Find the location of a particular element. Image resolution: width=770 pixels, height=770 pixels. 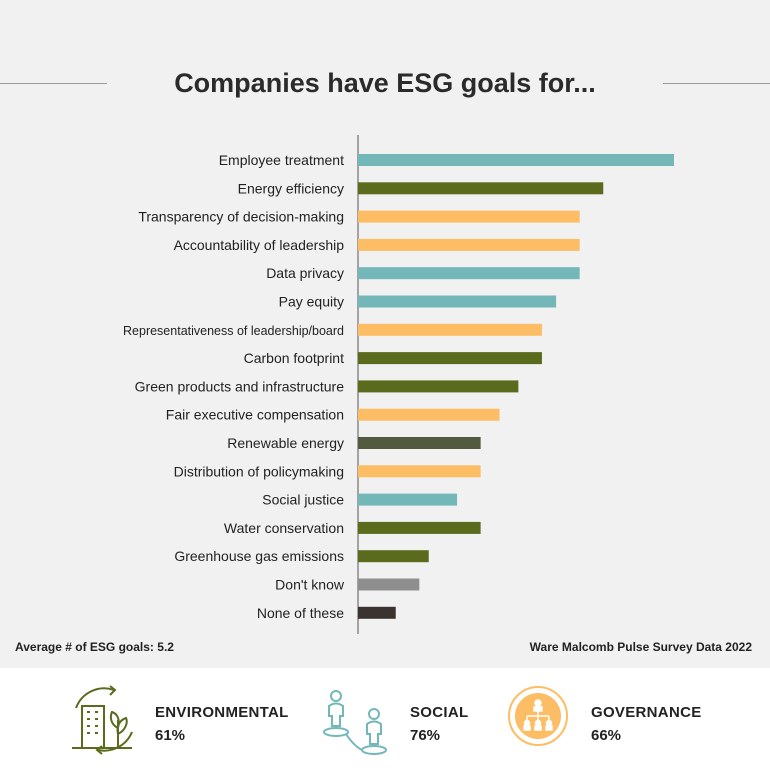

category-label: Pay equity is located at coordinates (311, 302).